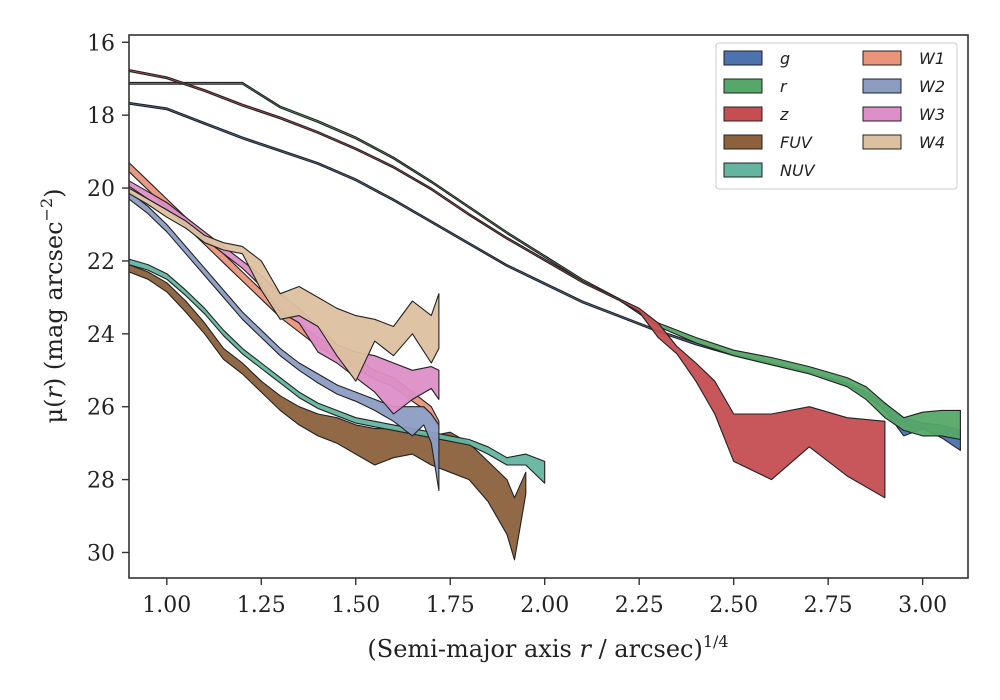 This screenshot has height=700, width=1000. What do you see at coordinates (355, 605) in the screenshot?
I see `x-tick-label: 1.50` at bounding box center [355, 605].